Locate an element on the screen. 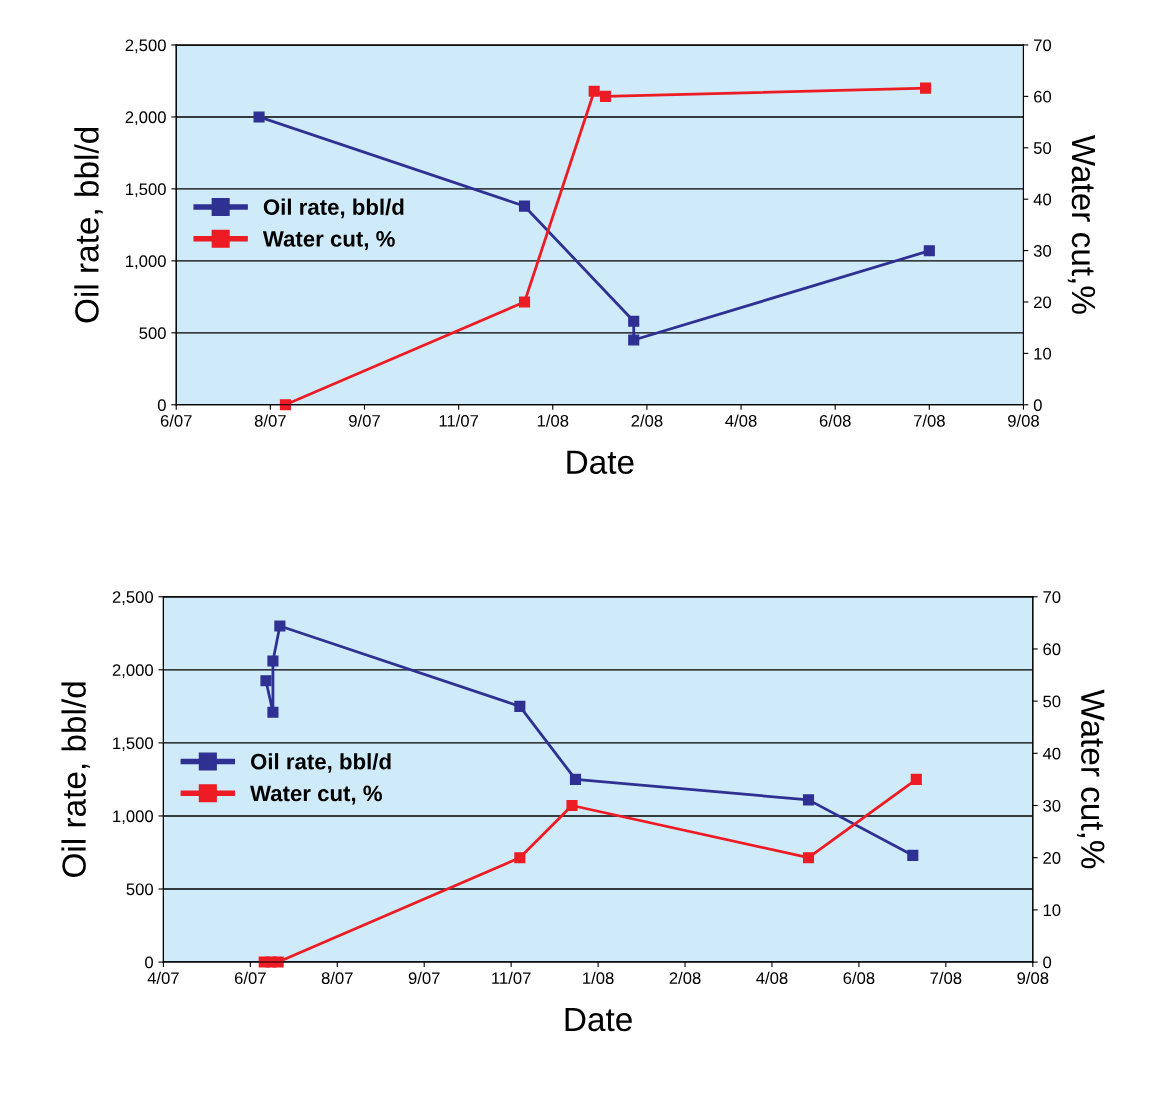 Image resolution: width=1167 pixels, height=1097 pixels. x-tick-label: 4/07 is located at coordinates (163, 978).